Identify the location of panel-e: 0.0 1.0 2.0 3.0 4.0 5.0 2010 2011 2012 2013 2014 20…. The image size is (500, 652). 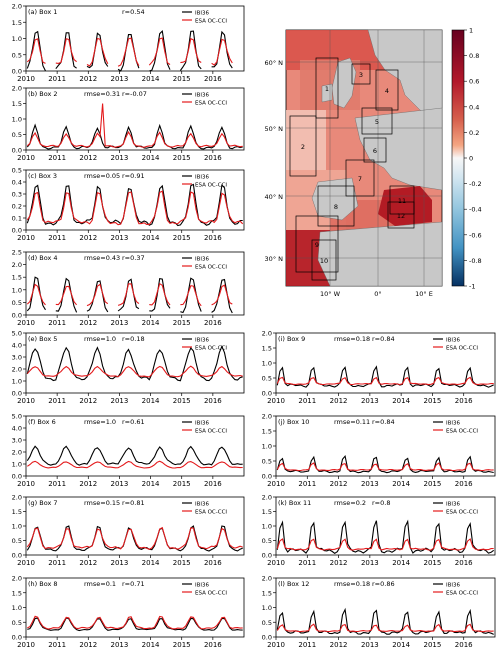
(128, 367).